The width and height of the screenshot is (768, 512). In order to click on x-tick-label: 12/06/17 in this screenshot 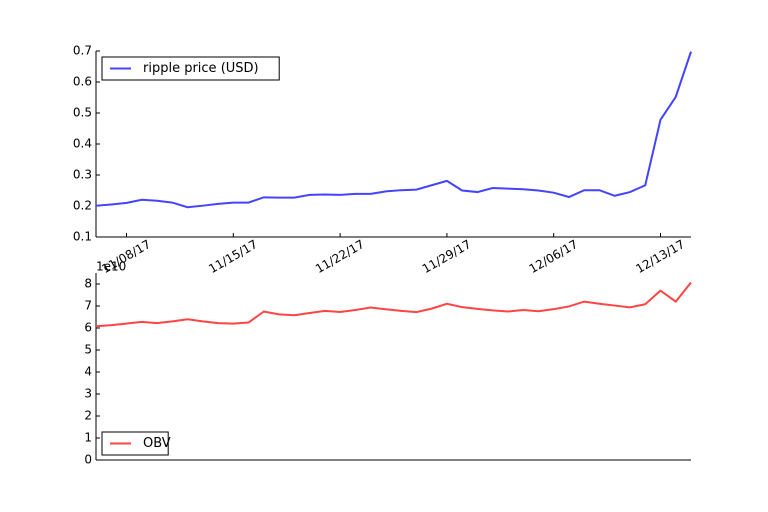, I will do `click(554, 256)`.